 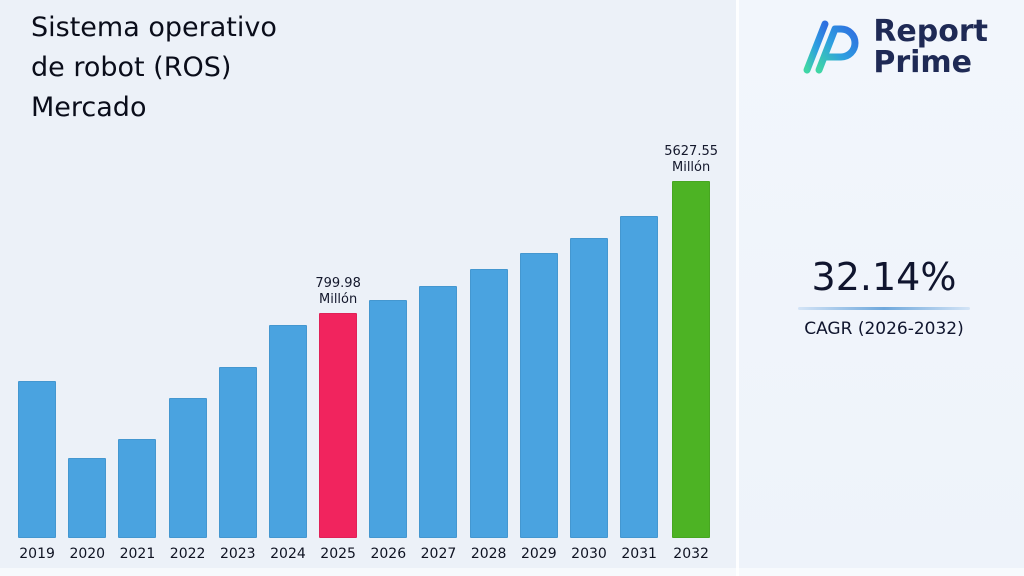 I want to click on x-tick-label-2031: 2031, so click(x=639, y=554).